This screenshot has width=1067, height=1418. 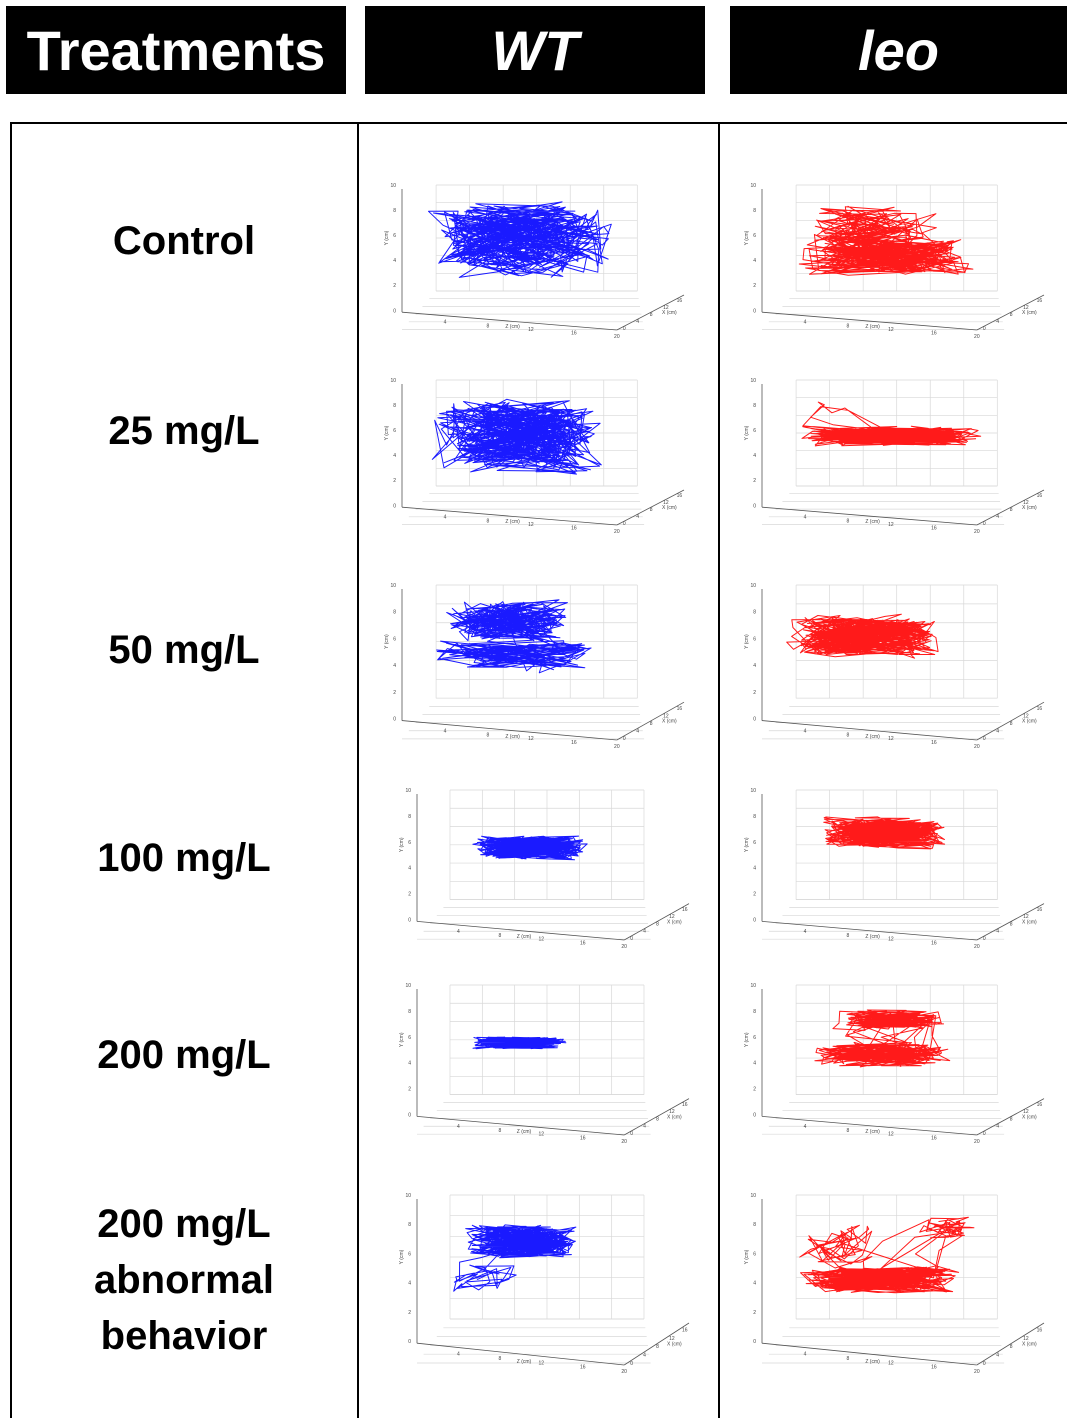 I want to click on row-label-control: Control, so click(x=184, y=241).